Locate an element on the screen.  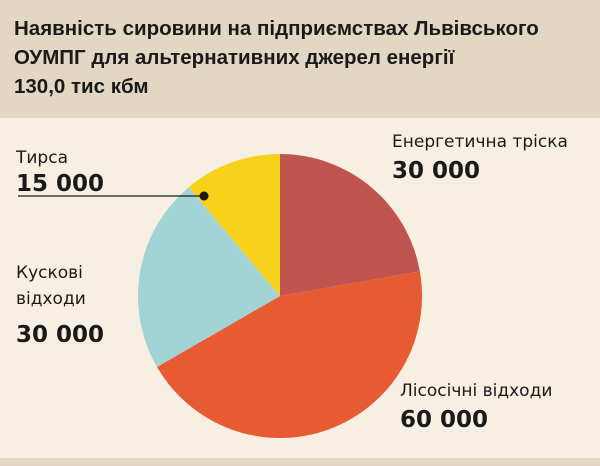
slice-name-sawdust: Тирса is located at coordinates (42, 158).